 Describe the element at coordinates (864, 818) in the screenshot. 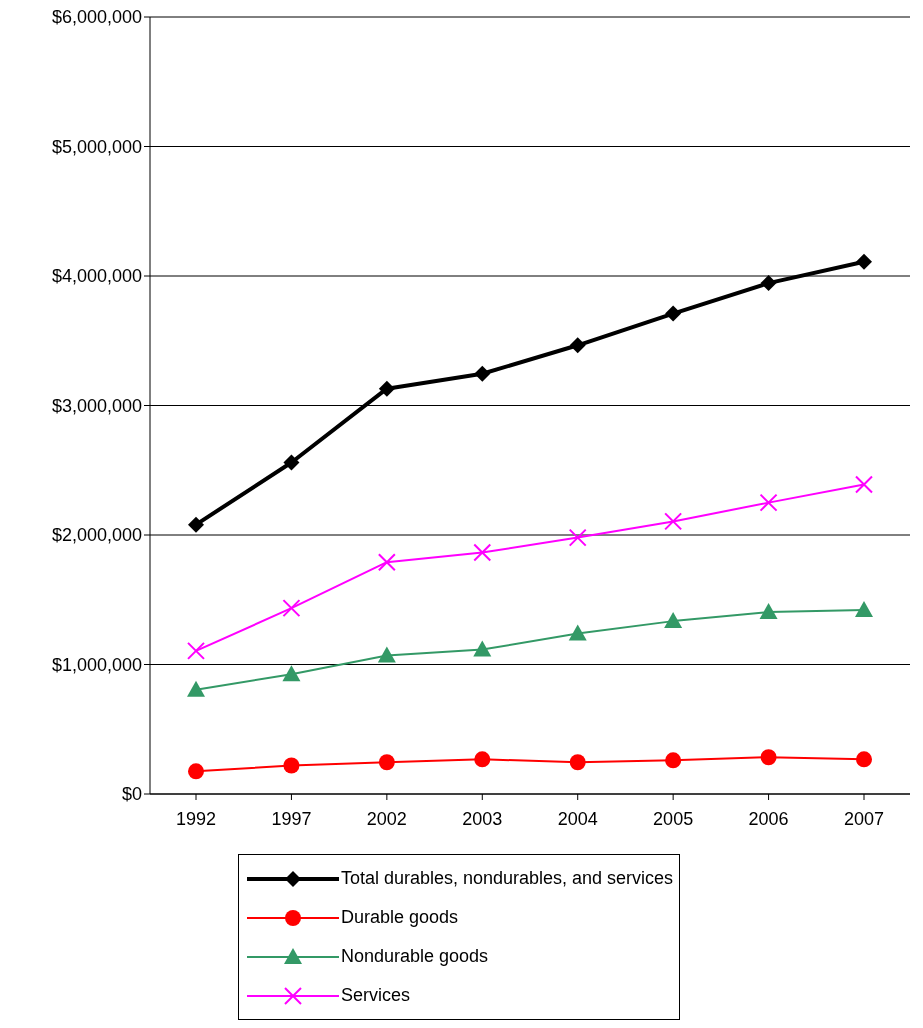

I see `x-tick-label: 2007` at that location.